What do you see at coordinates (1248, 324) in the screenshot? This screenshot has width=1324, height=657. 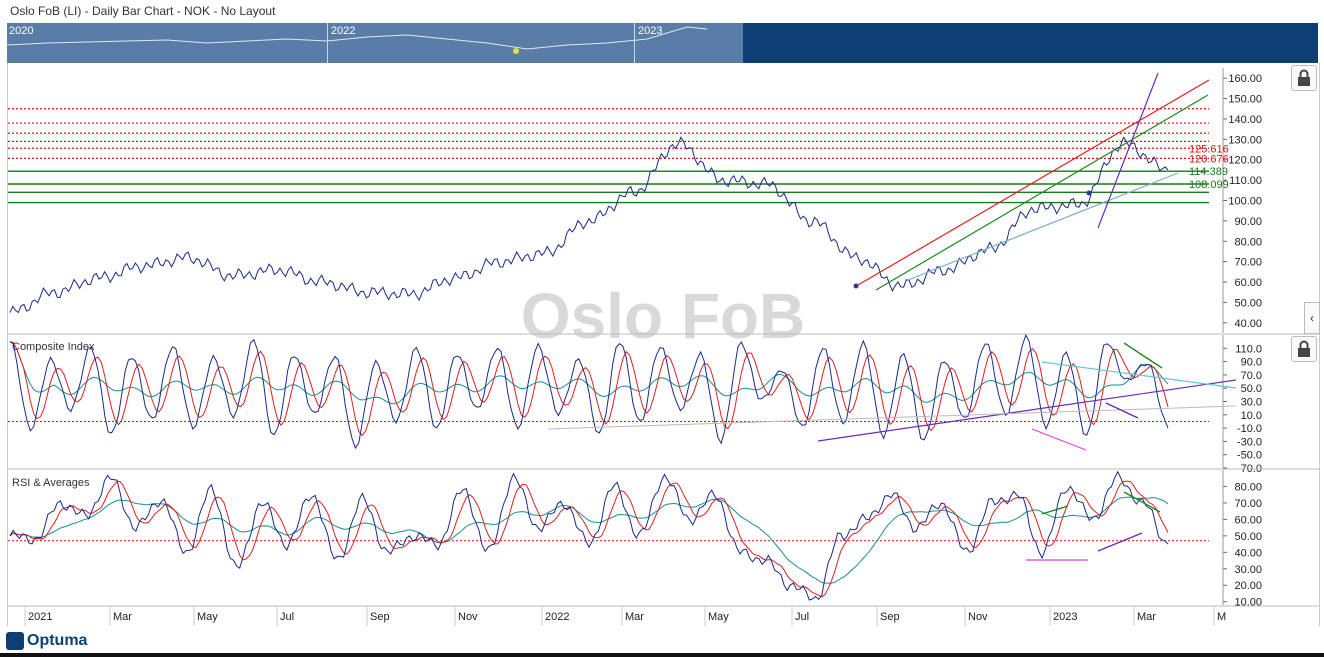 I see `price-axis-tick-label: 40.00` at bounding box center [1248, 324].